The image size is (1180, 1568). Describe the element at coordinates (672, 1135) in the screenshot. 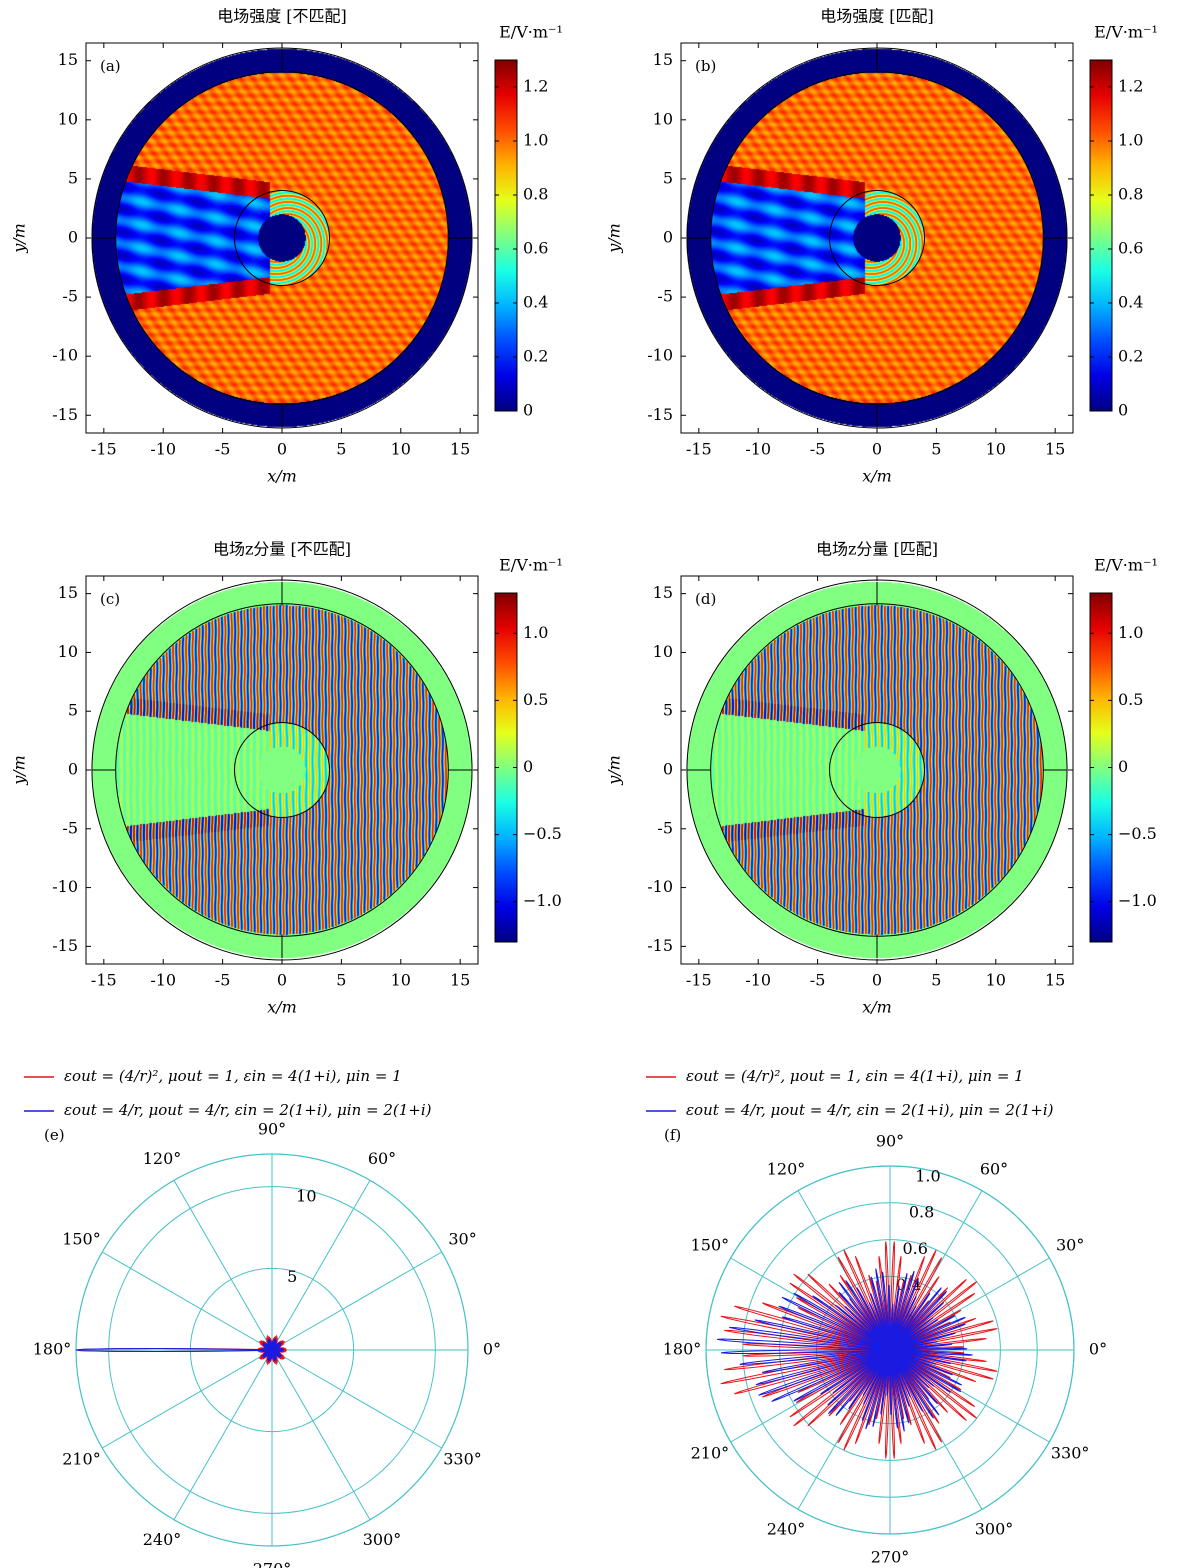

I see `panel-label: (f)` at that location.